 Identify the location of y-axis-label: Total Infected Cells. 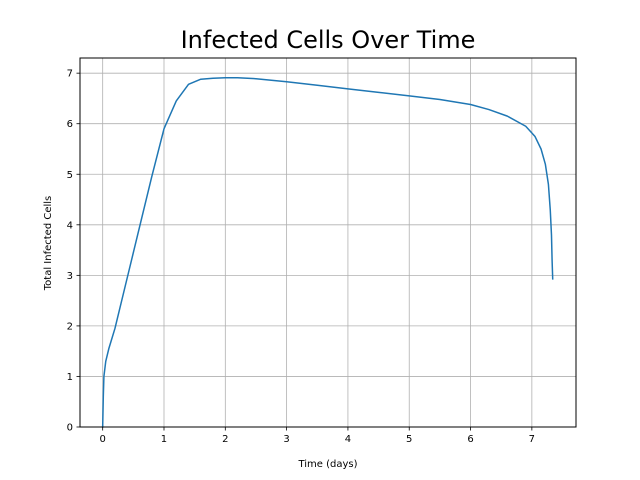
(48, 244).